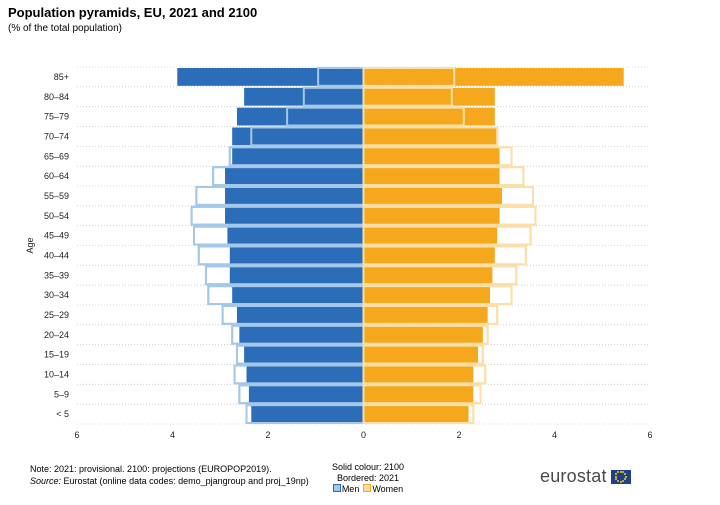  What do you see at coordinates (56, 335) in the screenshot?
I see `y-tick-label: 20–24` at bounding box center [56, 335].